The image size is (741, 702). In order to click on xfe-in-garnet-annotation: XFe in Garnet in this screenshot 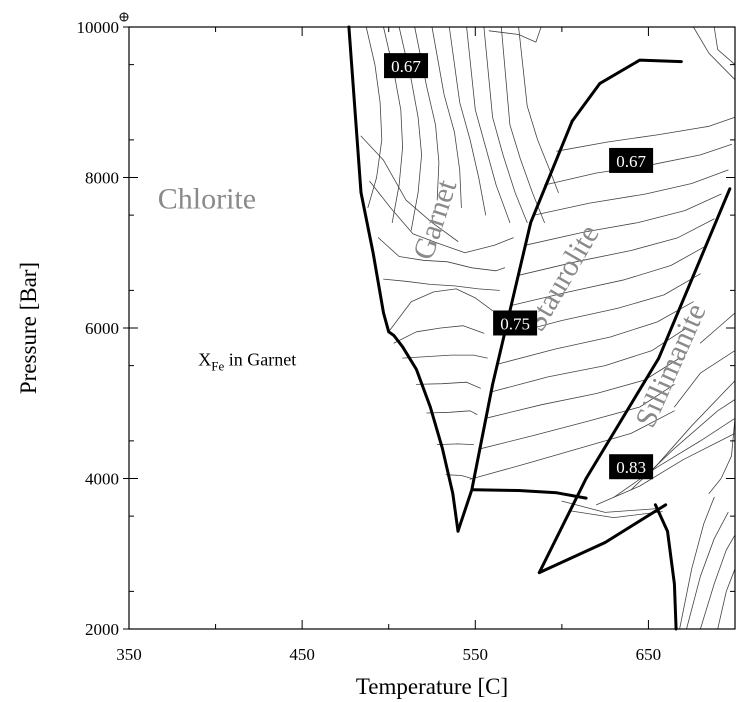, I will do `click(247, 362)`.